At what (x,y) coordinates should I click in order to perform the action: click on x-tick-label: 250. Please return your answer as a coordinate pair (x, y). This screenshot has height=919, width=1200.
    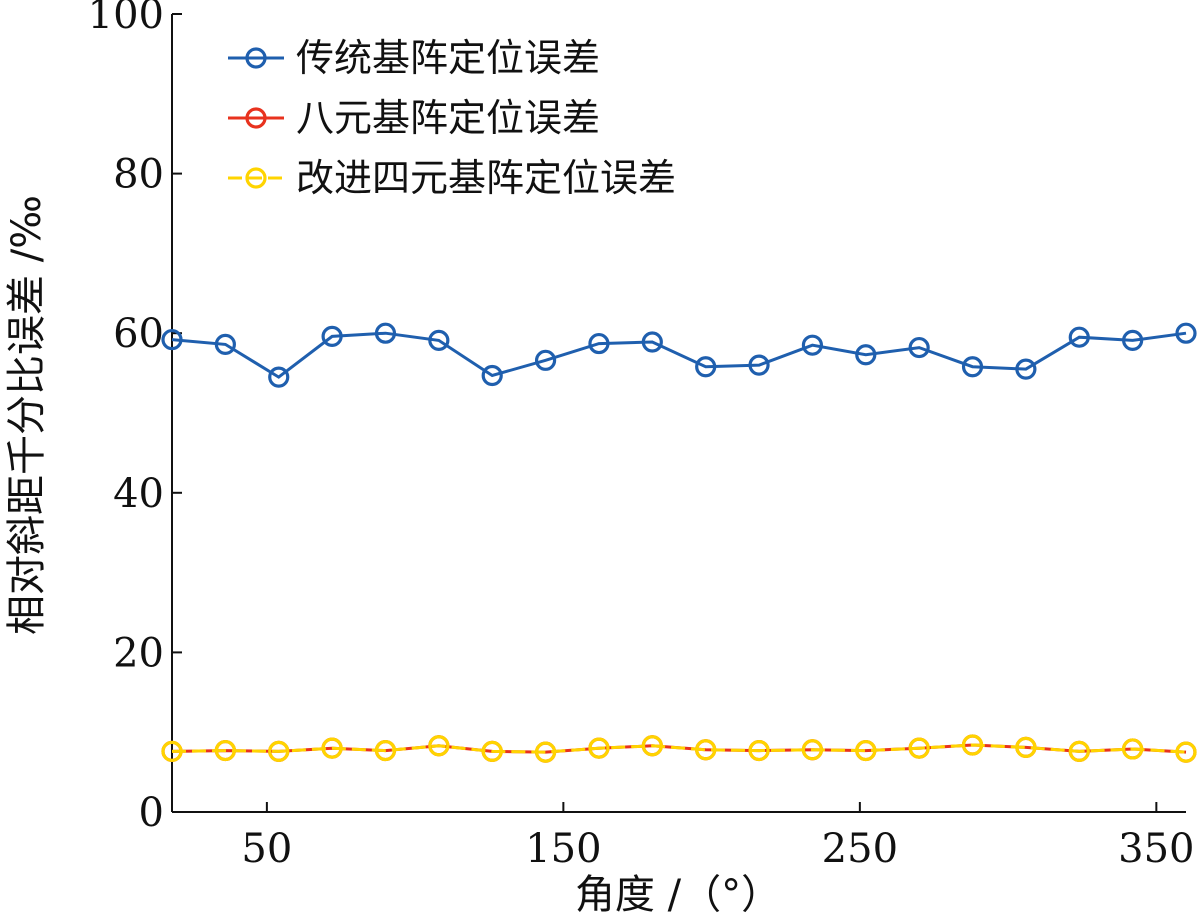
    Looking at the image, I should click on (860, 849).